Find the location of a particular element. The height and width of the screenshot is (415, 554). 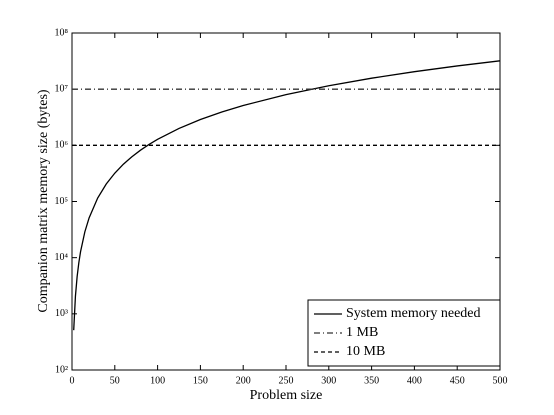

y-tick-label: 10⁴ is located at coordinates (62, 257).